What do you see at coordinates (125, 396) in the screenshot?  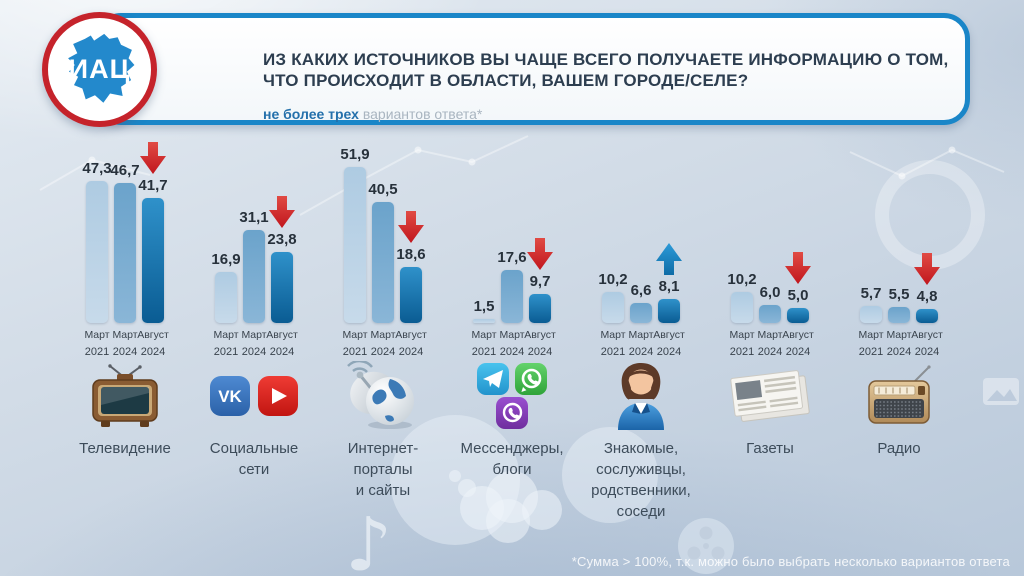 I see `tv-icon` at bounding box center [125, 396].